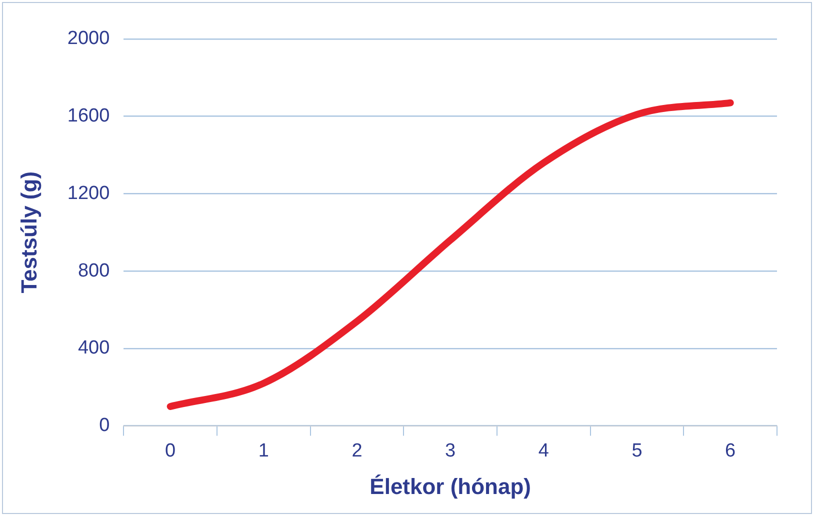  I want to click on y-tick-label: 1200, so click(88, 193).